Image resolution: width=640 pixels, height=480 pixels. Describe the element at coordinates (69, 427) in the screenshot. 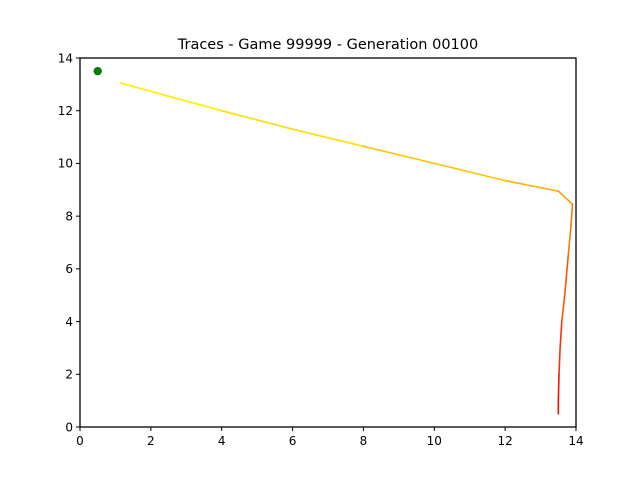

I see `y-tick-label: 0` at that location.